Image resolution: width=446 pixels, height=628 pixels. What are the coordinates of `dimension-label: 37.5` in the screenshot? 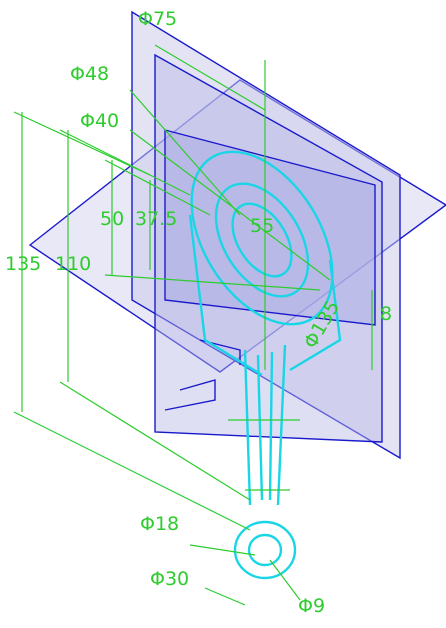 It's located at (156, 219).